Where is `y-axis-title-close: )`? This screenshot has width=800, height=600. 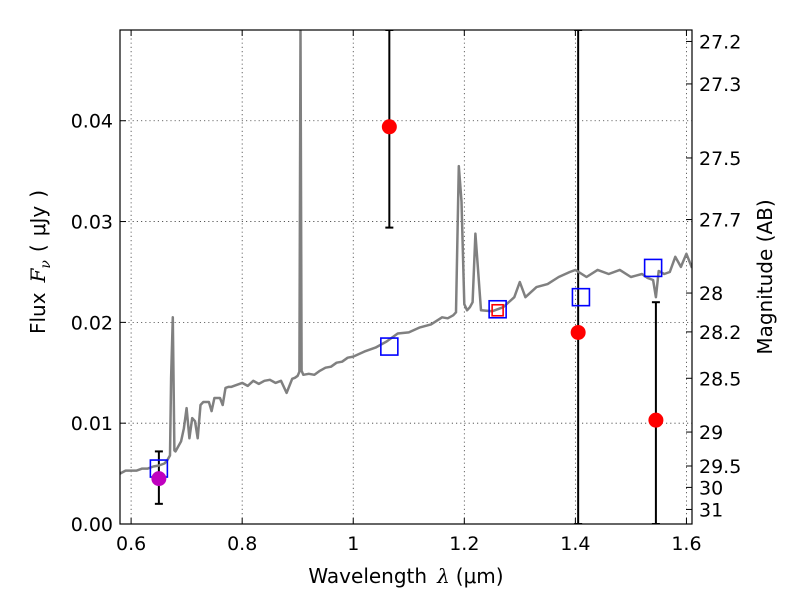 y-axis-title-close: ) is located at coordinates (38, 194).